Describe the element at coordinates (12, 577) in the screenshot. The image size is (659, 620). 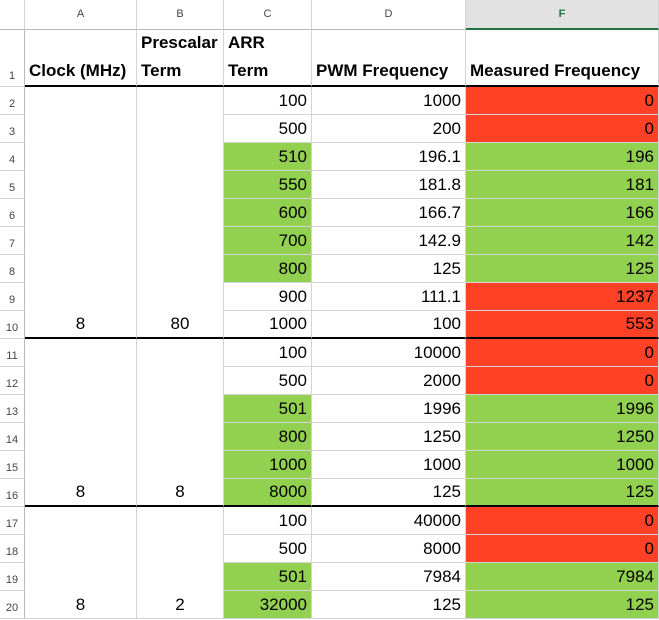
I see `row-header: 19` at that location.